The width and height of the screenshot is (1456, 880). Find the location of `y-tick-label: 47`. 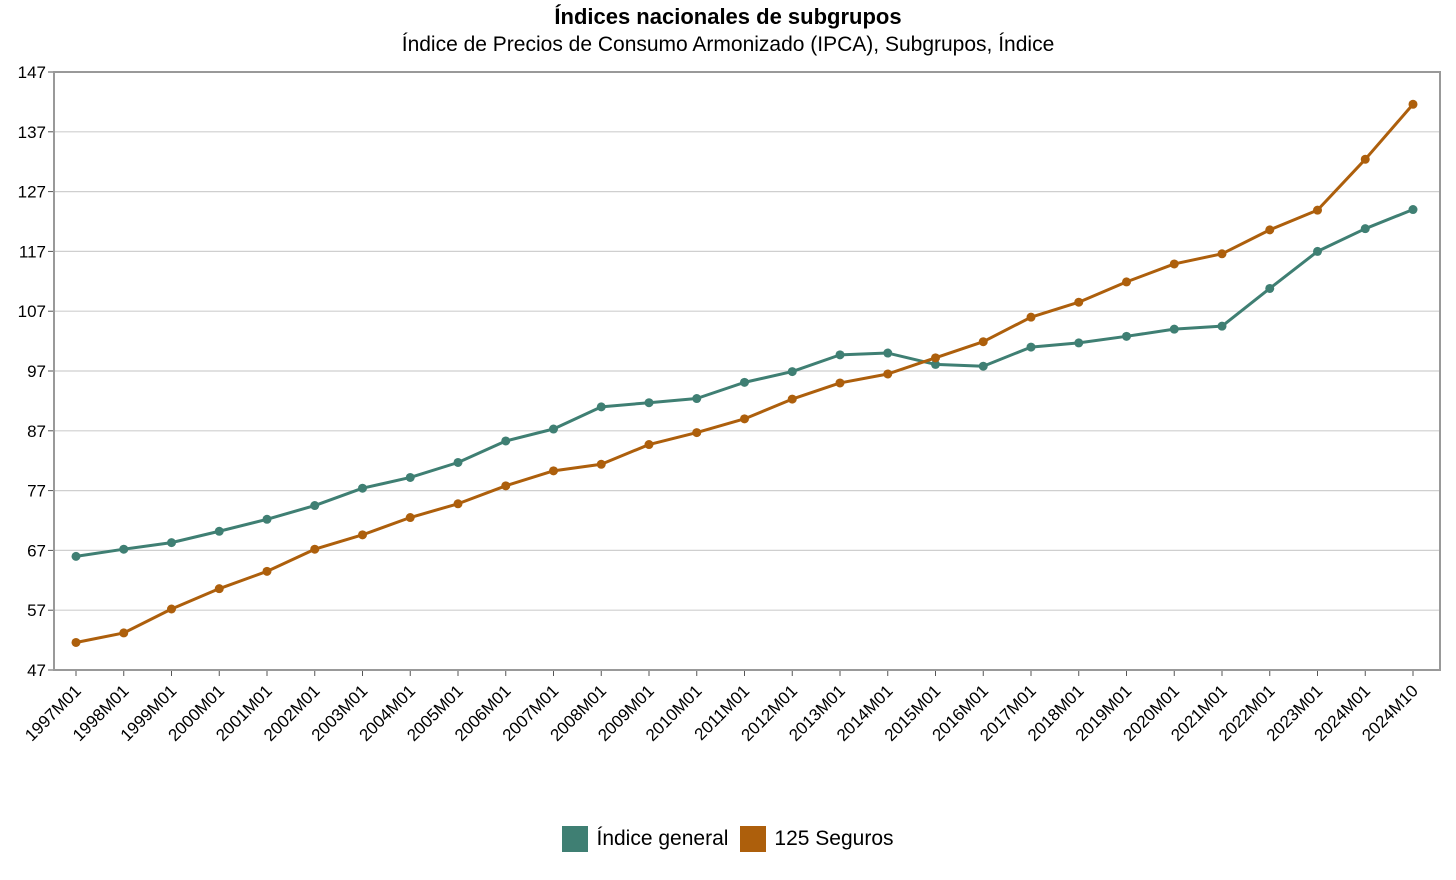

y-tick-label: 47 is located at coordinates (36, 670).